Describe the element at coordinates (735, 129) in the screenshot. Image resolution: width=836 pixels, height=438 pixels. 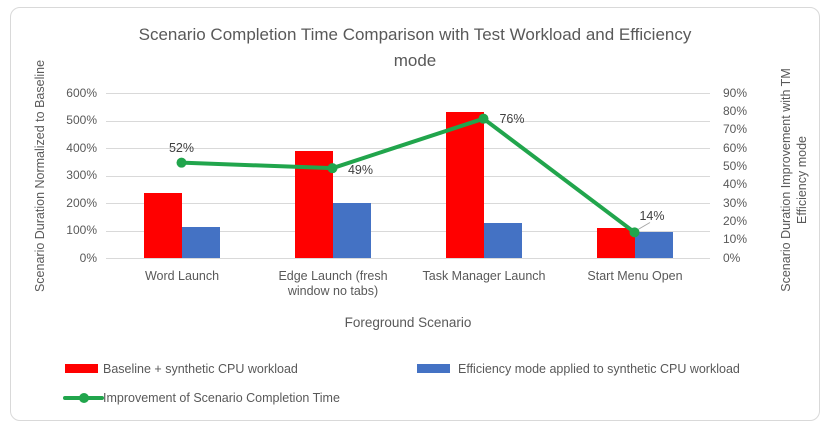
I see `right-axis-tick-label: 70%` at that location.